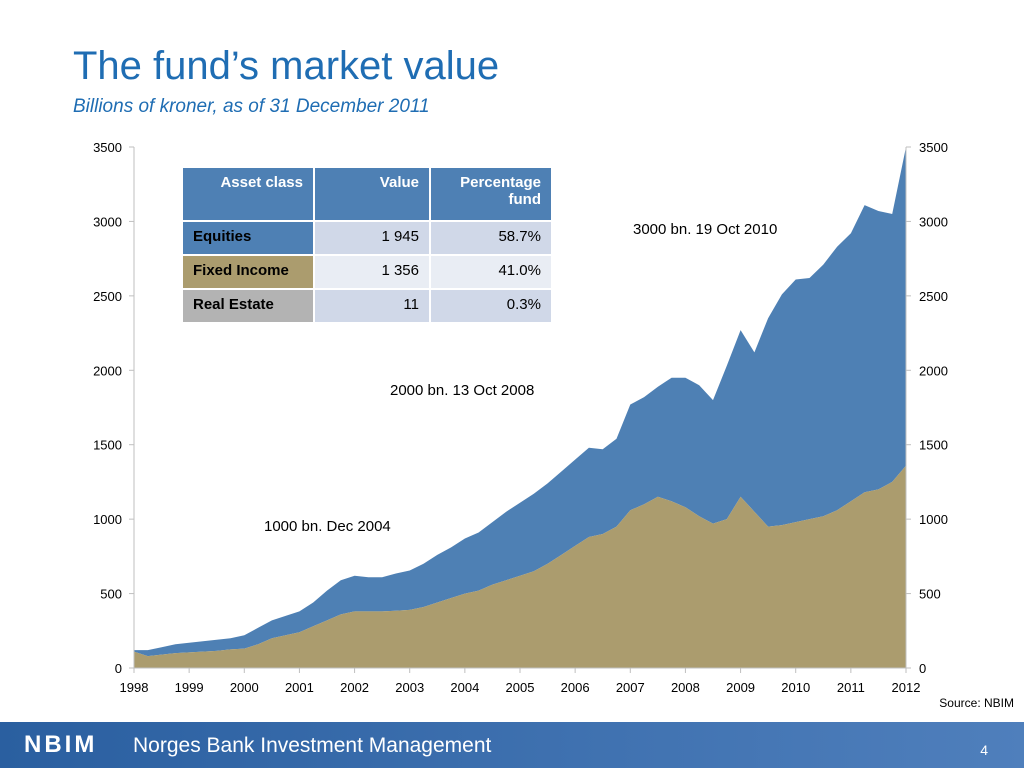  Describe the element at coordinates (491, 272) in the screenshot. I see `row-percent: 41.0%` at that location.